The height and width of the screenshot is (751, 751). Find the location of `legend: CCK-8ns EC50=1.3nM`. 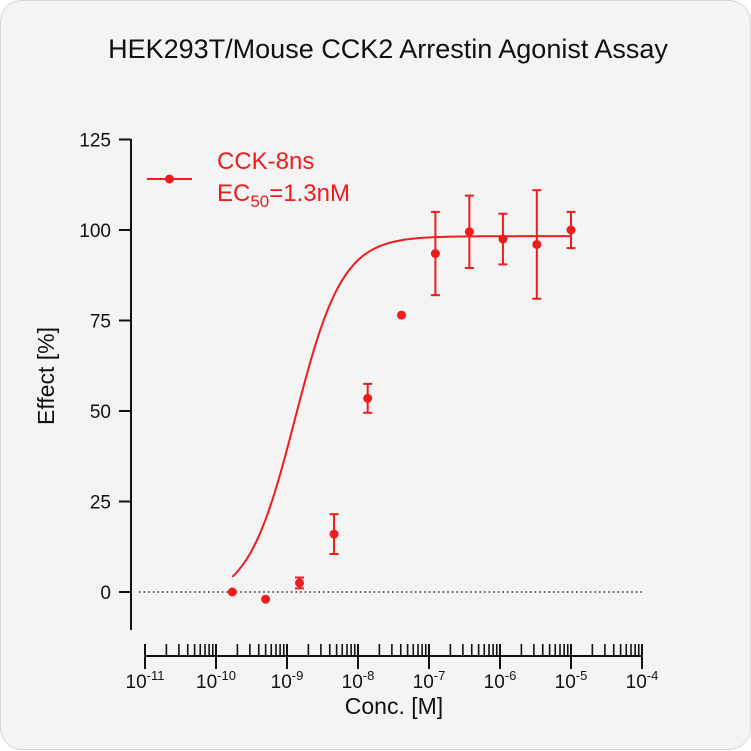

legend: CCK-8ns EC50=1.3nM is located at coordinates (248, 179).